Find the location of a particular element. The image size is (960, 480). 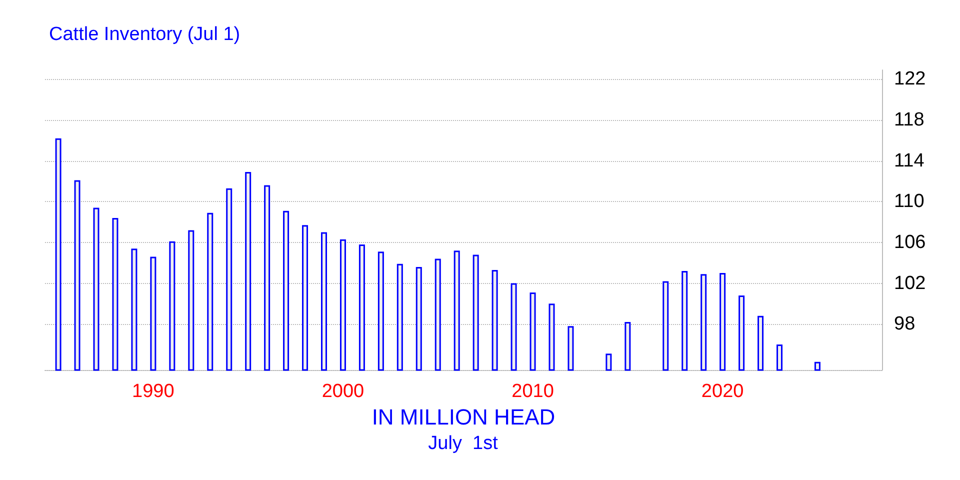

y-tick-label: 102 is located at coordinates (910, 283).